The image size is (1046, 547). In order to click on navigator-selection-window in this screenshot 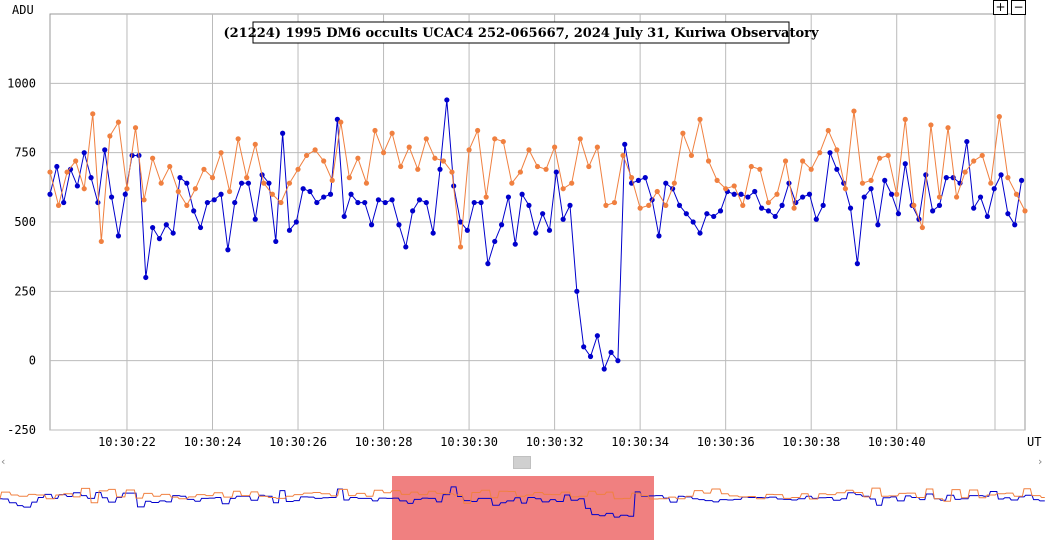, I will do `click(523, 508)`.